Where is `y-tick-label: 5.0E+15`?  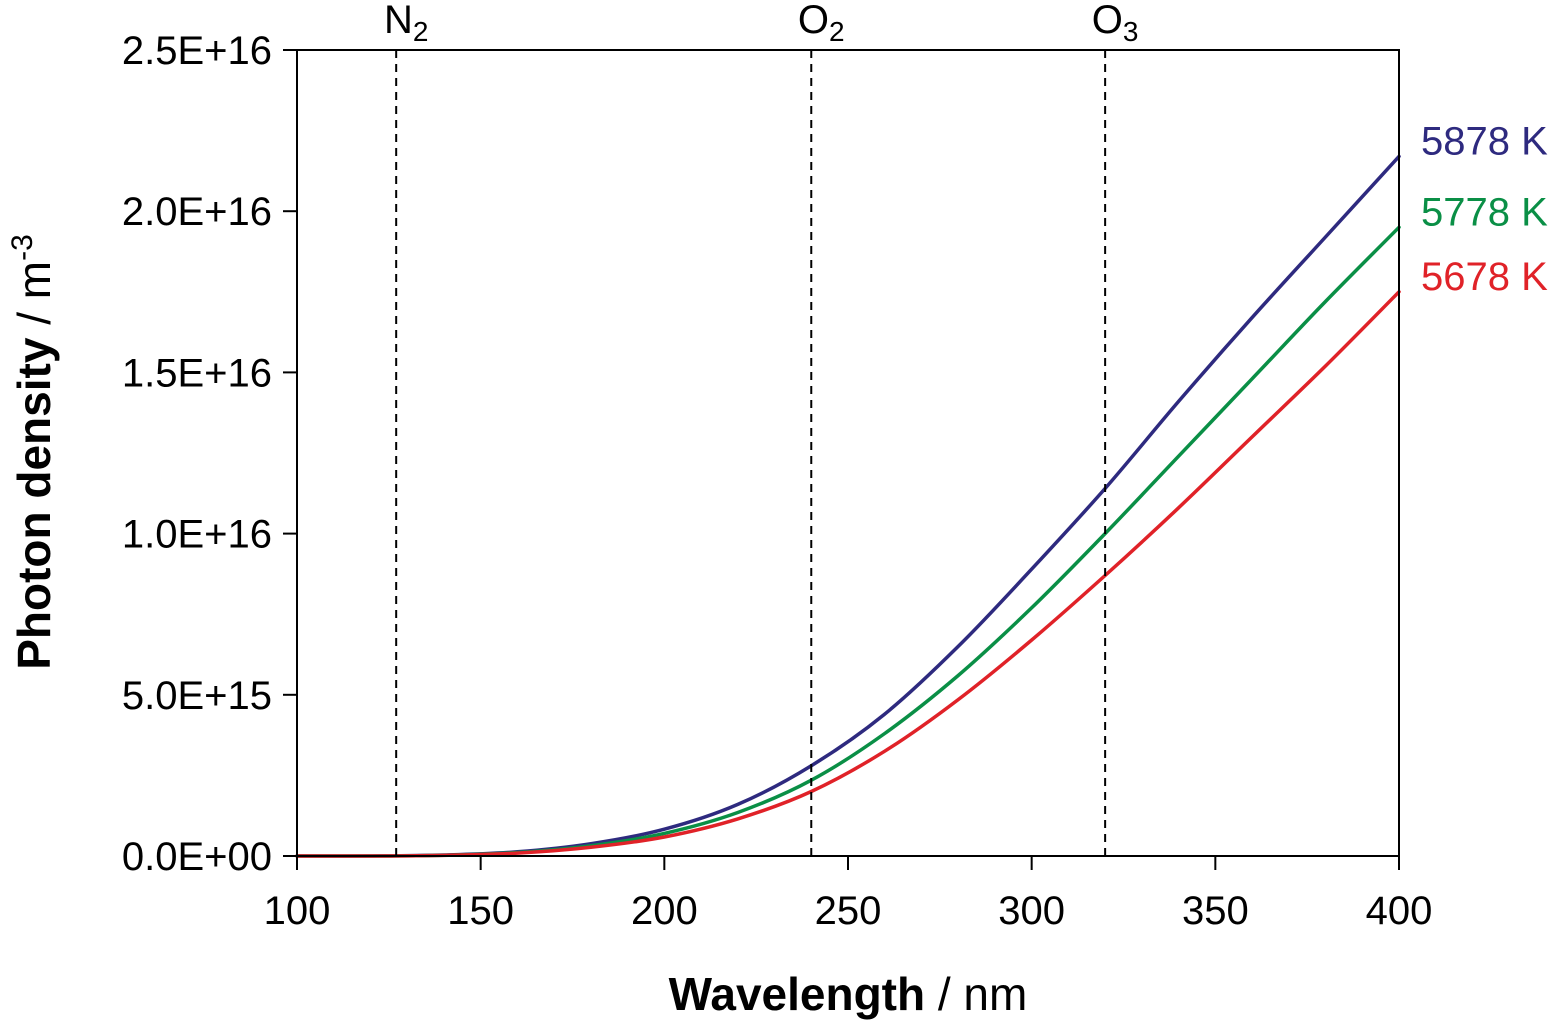
y-tick-label: 5.0E+15 is located at coordinates (197, 696).